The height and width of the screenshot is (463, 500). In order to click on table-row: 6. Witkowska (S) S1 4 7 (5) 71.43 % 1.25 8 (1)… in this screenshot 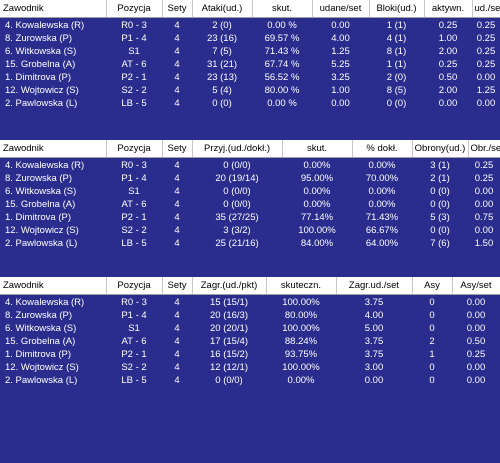, I will do `click(250, 51)`.